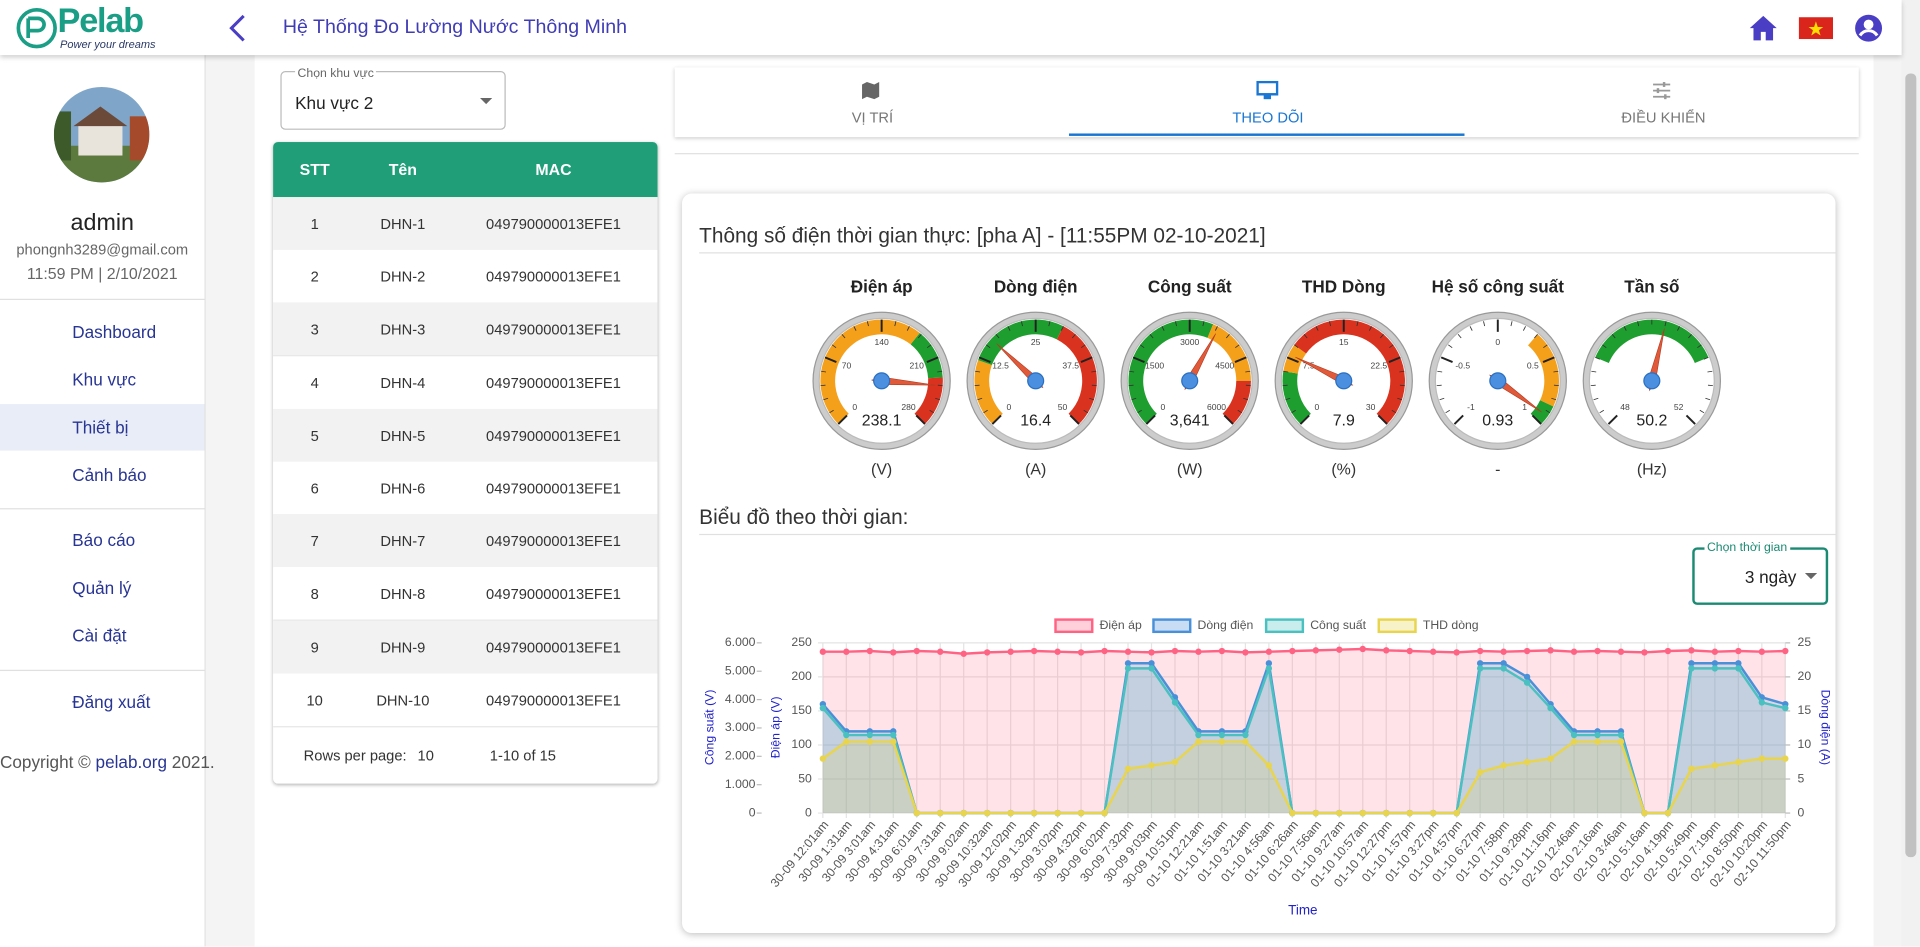 Image resolution: width=1920 pixels, height=947 pixels. I want to click on table-cell: 5, so click(314, 436).